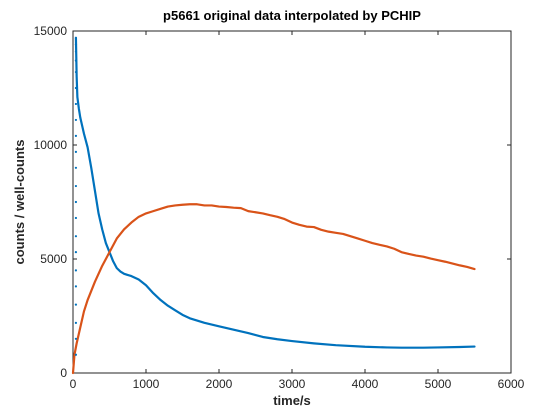  What do you see at coordinates (438, 384) in the screenshot?
I see `x-tick-label: 5000` at bounding box center [438, 384].